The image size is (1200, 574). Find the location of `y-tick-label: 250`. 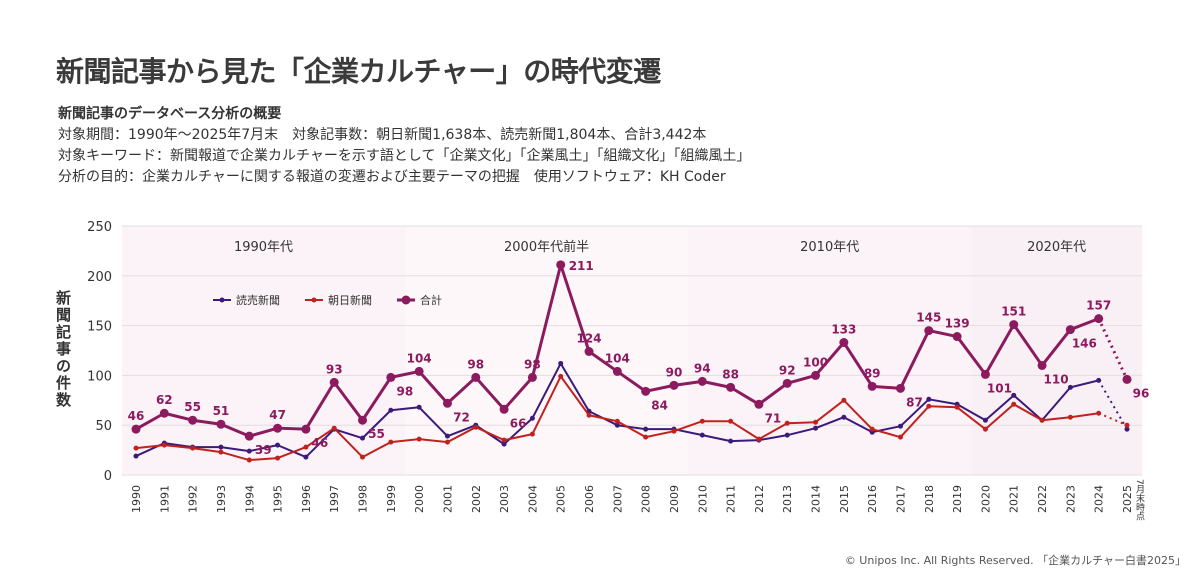

y-tick-label: 250 is located at coordinates (99, 227).